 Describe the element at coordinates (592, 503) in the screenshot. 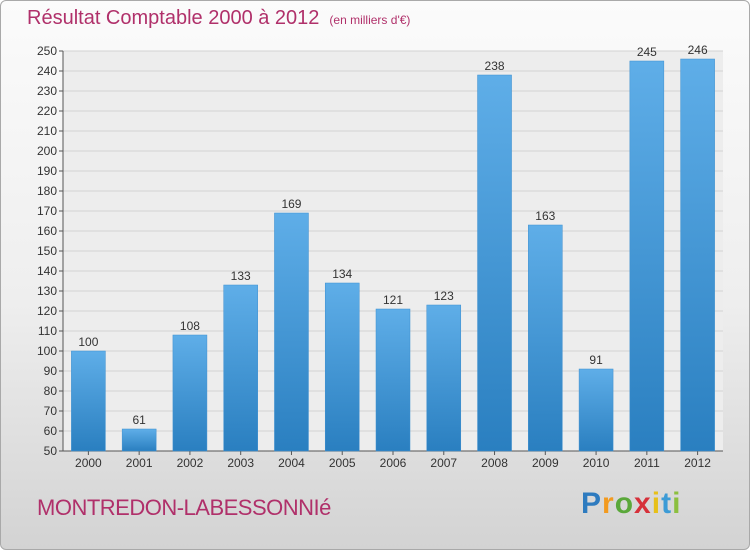

I see `brand-letter: P` at that location.